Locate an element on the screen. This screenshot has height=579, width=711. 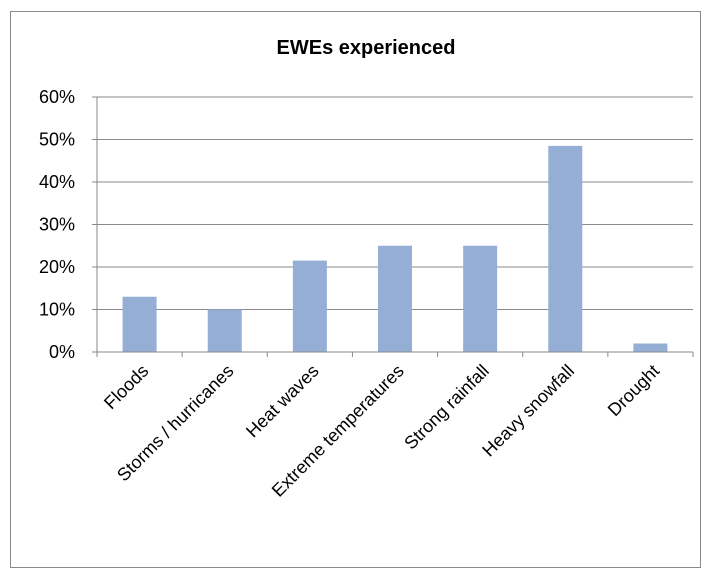
bar-storms-hurricanes is located at coordinates (225, 331).